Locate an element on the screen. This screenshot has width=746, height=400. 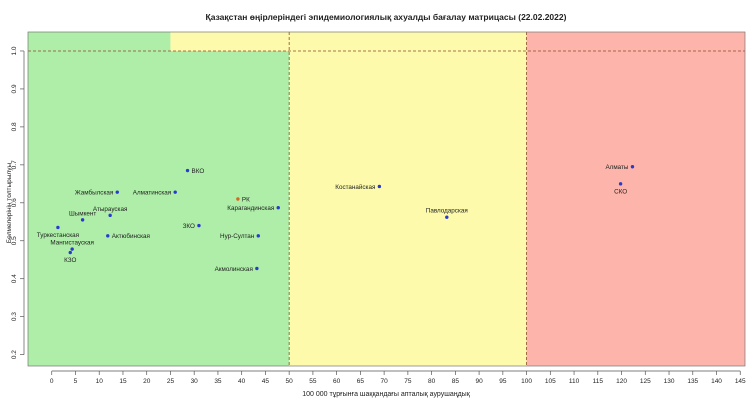
x-tick-label-60: 60 is located at coordinates (337, 381).